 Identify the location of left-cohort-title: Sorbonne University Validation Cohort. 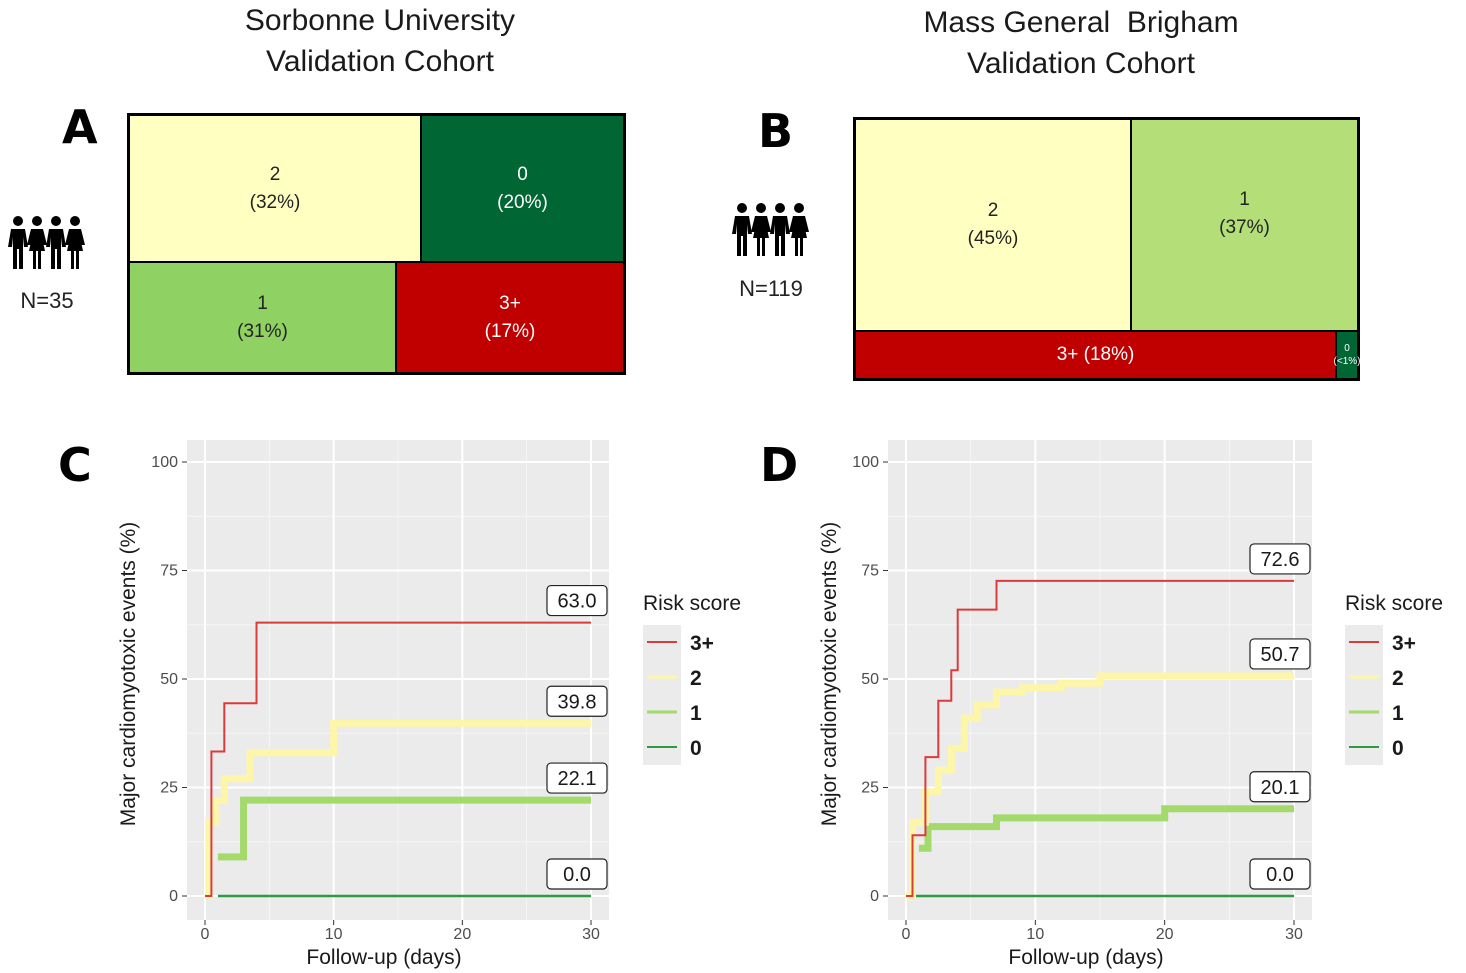
(380, 41).